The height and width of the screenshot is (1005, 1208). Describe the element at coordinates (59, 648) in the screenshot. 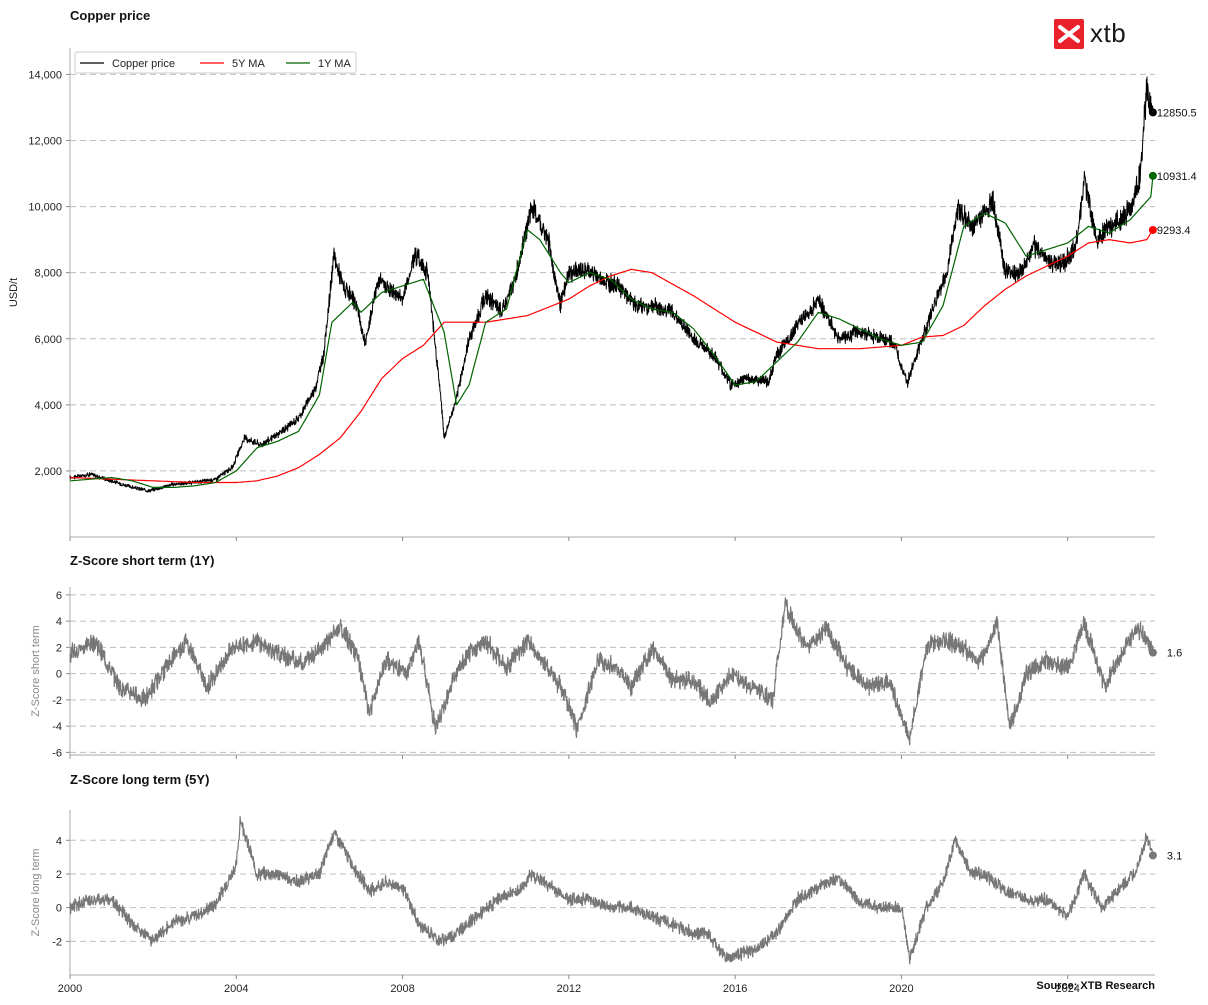

I see `ytick-label-1-4: 2` at that location.